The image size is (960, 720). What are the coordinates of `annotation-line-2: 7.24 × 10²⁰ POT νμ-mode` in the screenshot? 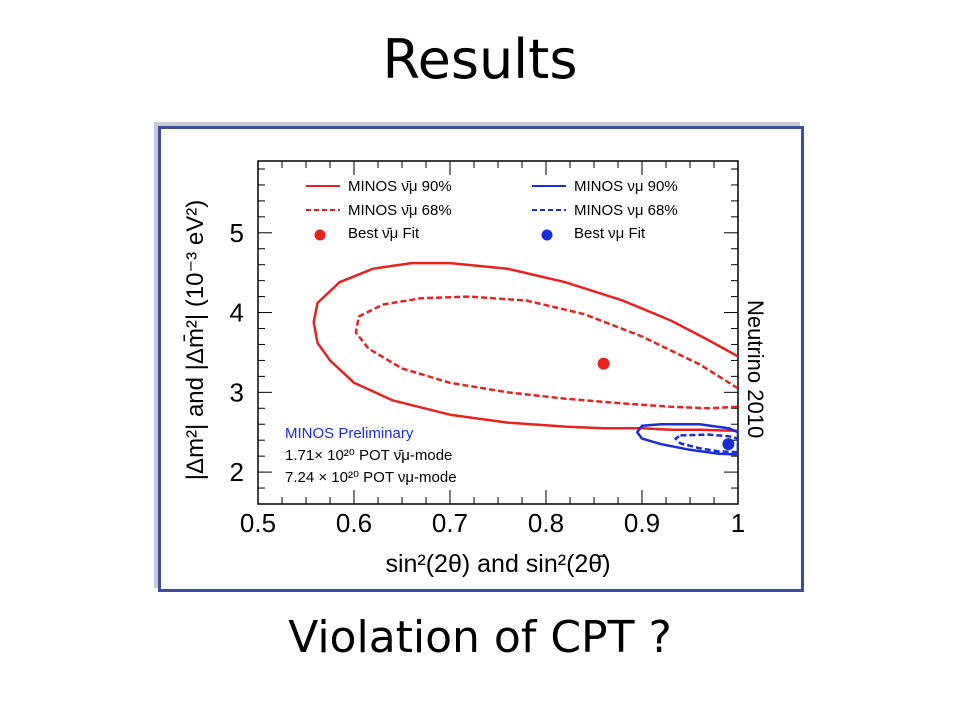 It's located at (371, 477).